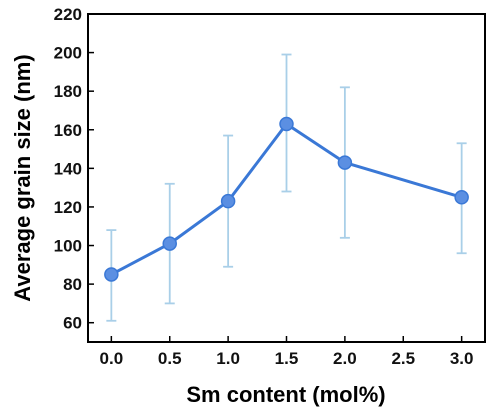 This screenshot has width=499, height=418. I want to click on x-tick-label: 0.0, so click(112, 358).